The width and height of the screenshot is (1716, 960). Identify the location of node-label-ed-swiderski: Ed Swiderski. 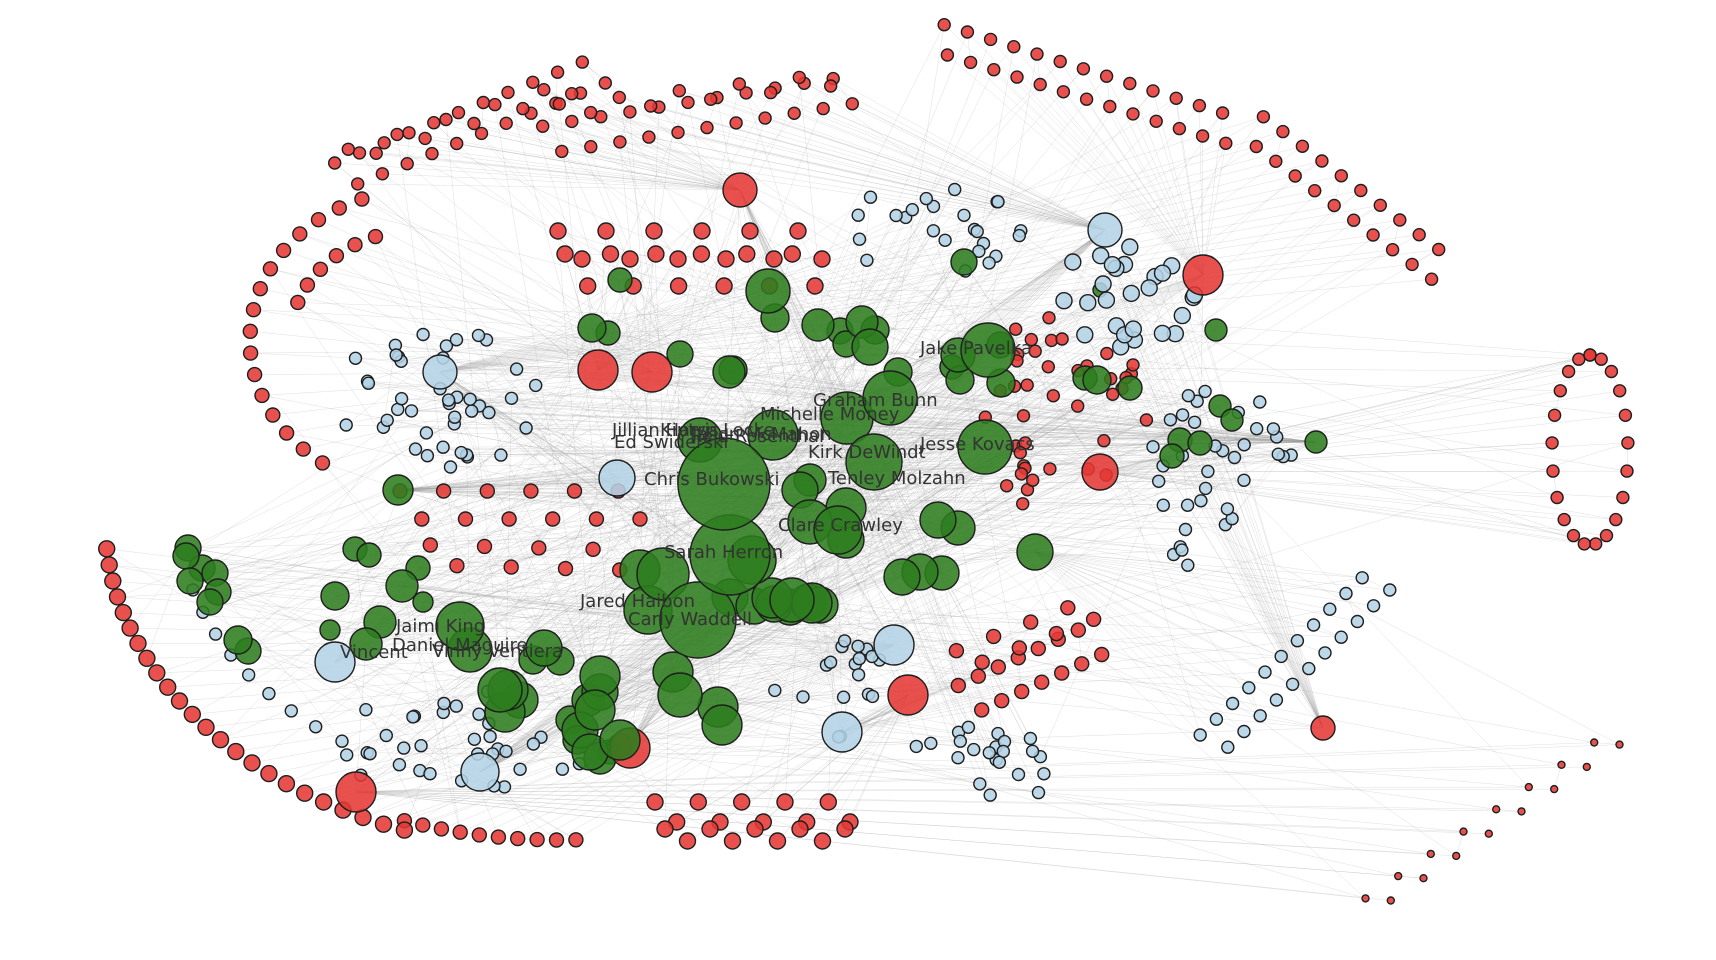
(671, 442).